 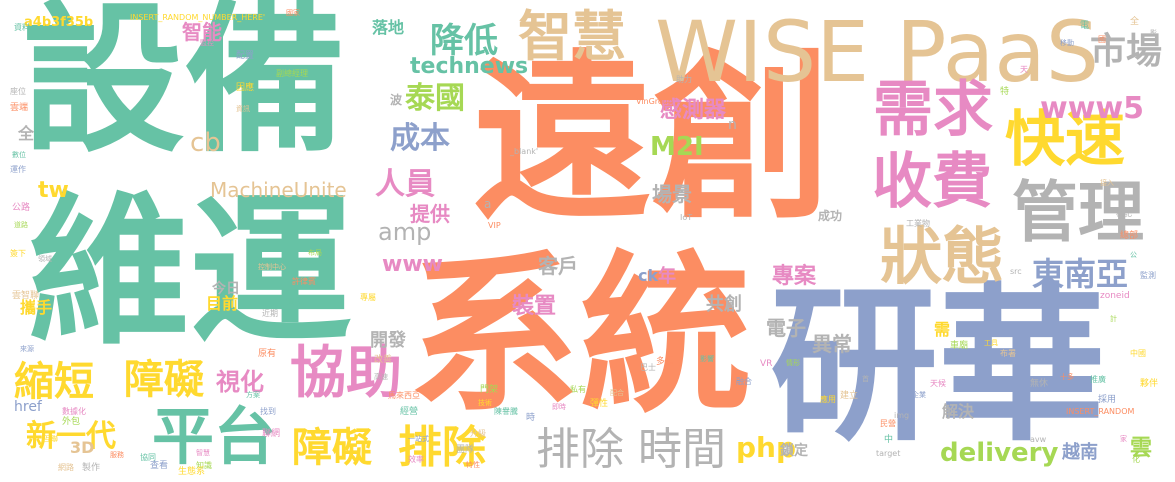 What do you see at coordinates (580, 335) in the screenshot?
I see `word-xitong: 系統` at bounding box center [580, 335].